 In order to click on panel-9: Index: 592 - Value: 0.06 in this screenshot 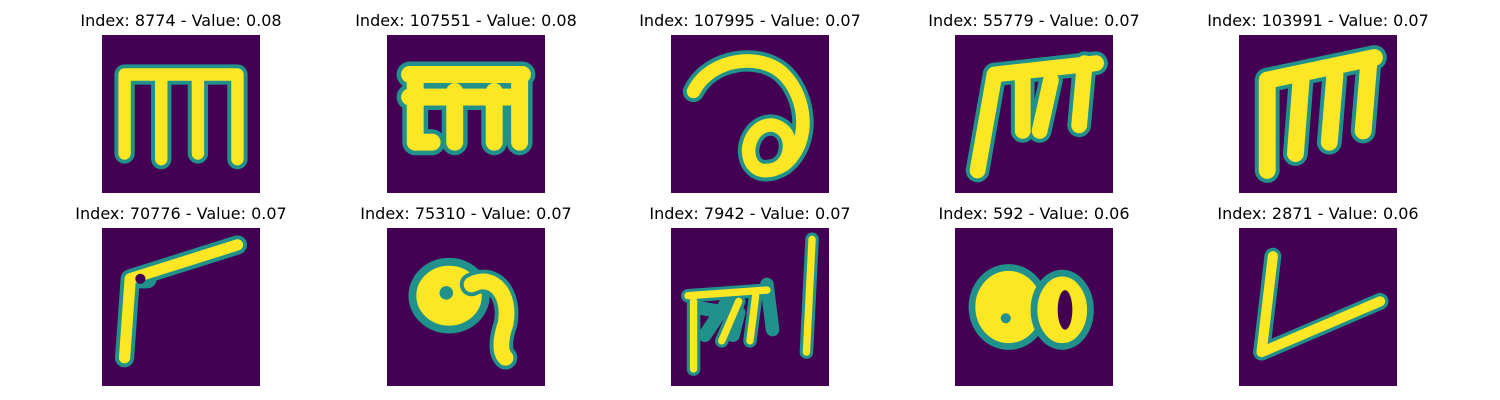, I will do `click(1034, 297)`.